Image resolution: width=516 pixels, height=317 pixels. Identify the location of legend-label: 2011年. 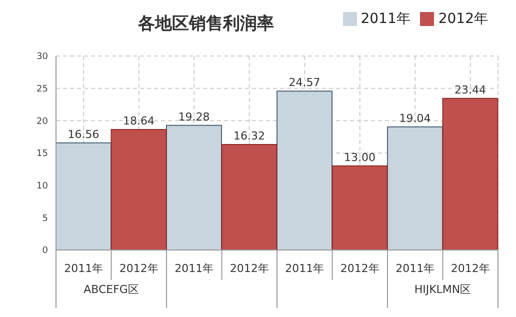
(385, 19).